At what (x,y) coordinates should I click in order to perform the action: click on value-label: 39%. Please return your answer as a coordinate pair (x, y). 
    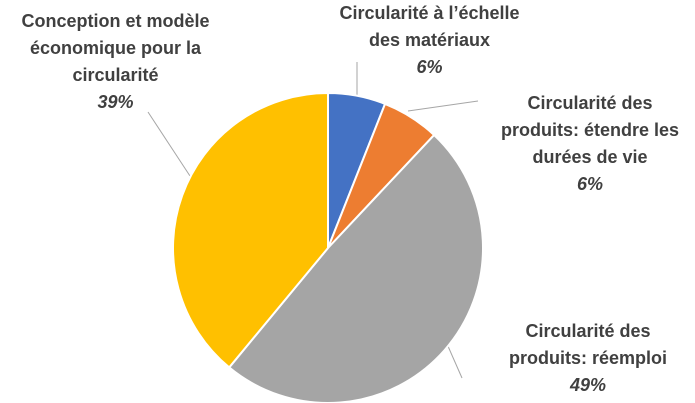
    Looking at the image, I should click on (115, 102).